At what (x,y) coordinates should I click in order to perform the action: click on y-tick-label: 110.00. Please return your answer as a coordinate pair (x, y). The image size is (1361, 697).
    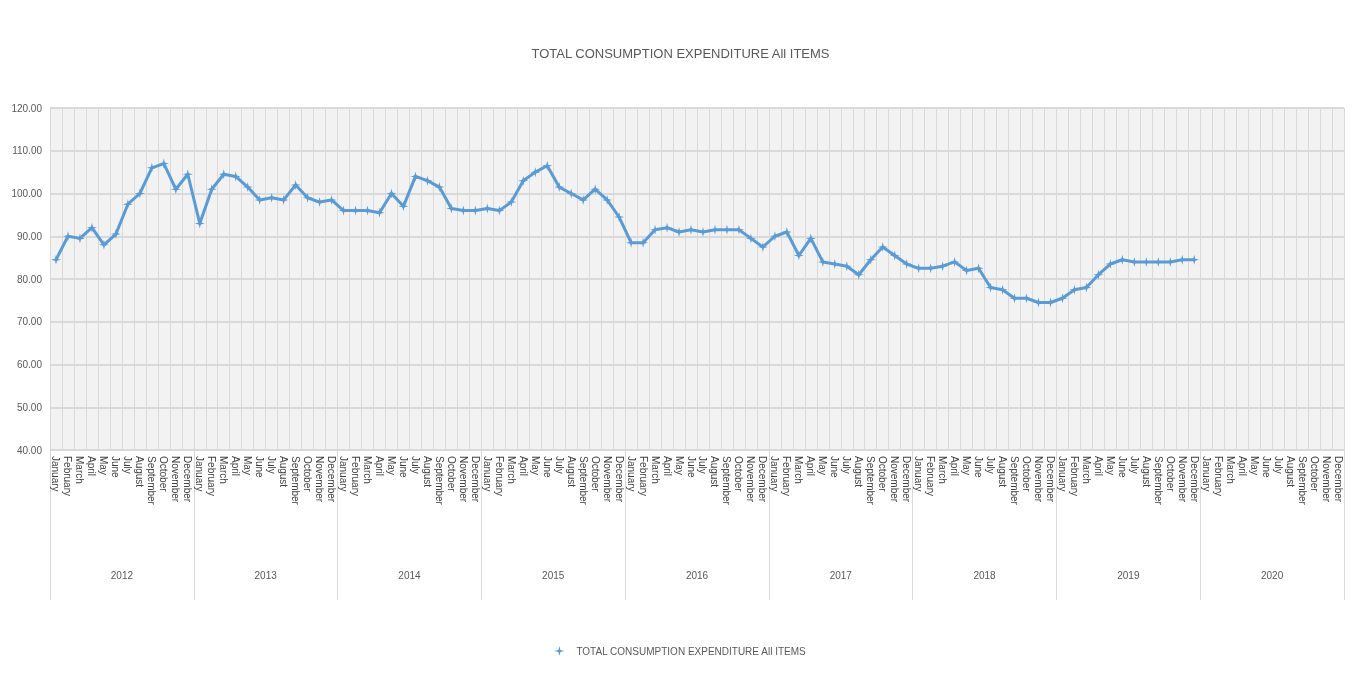
    Looking at the image, I should click on (27, 151).